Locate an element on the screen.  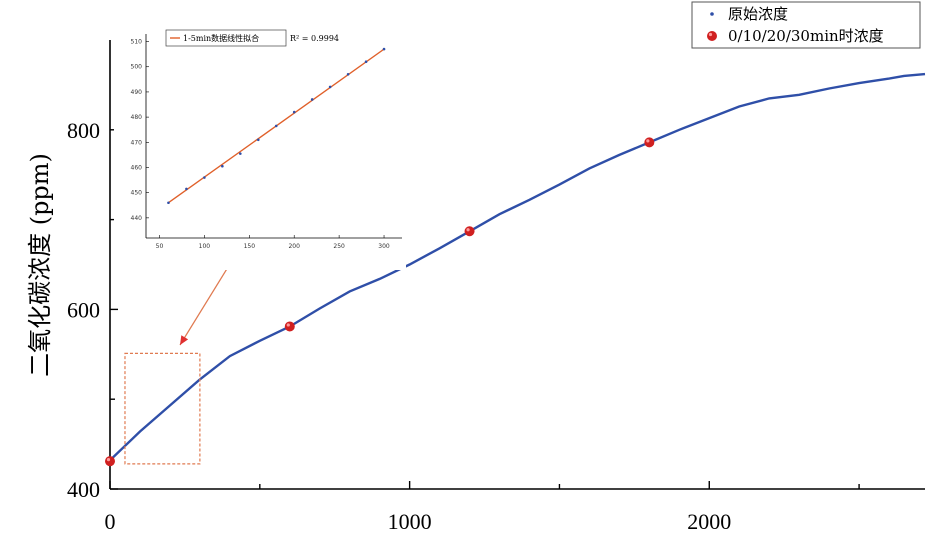
inset-r2-annotation: R² = 0.9994 is located at coordinates (314, 38).